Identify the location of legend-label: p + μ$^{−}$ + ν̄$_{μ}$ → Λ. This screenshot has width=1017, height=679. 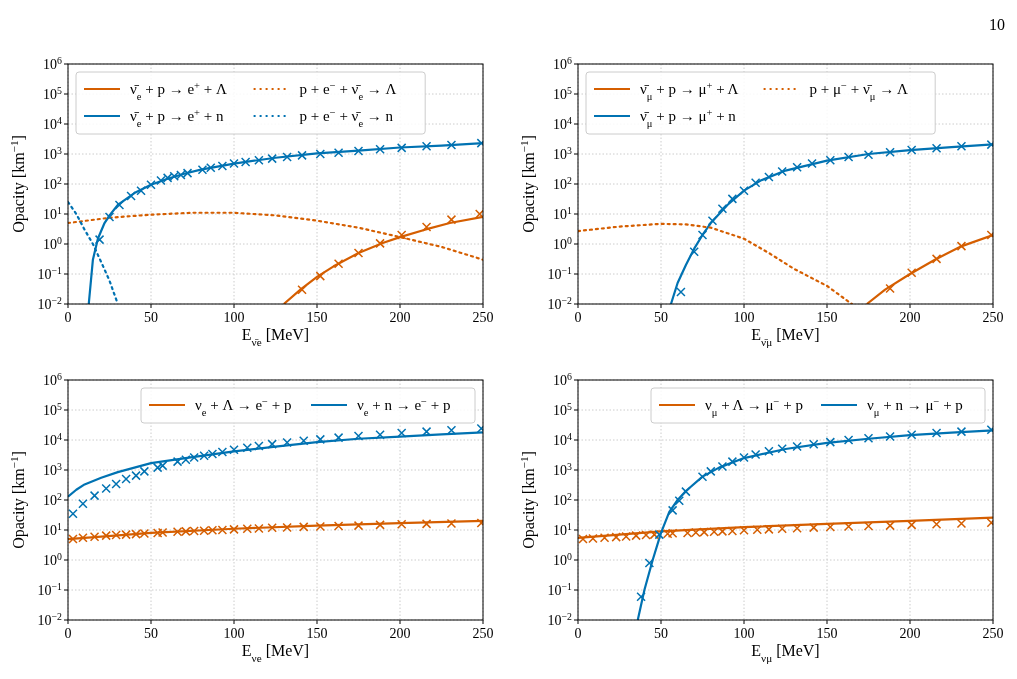
(859, 90).